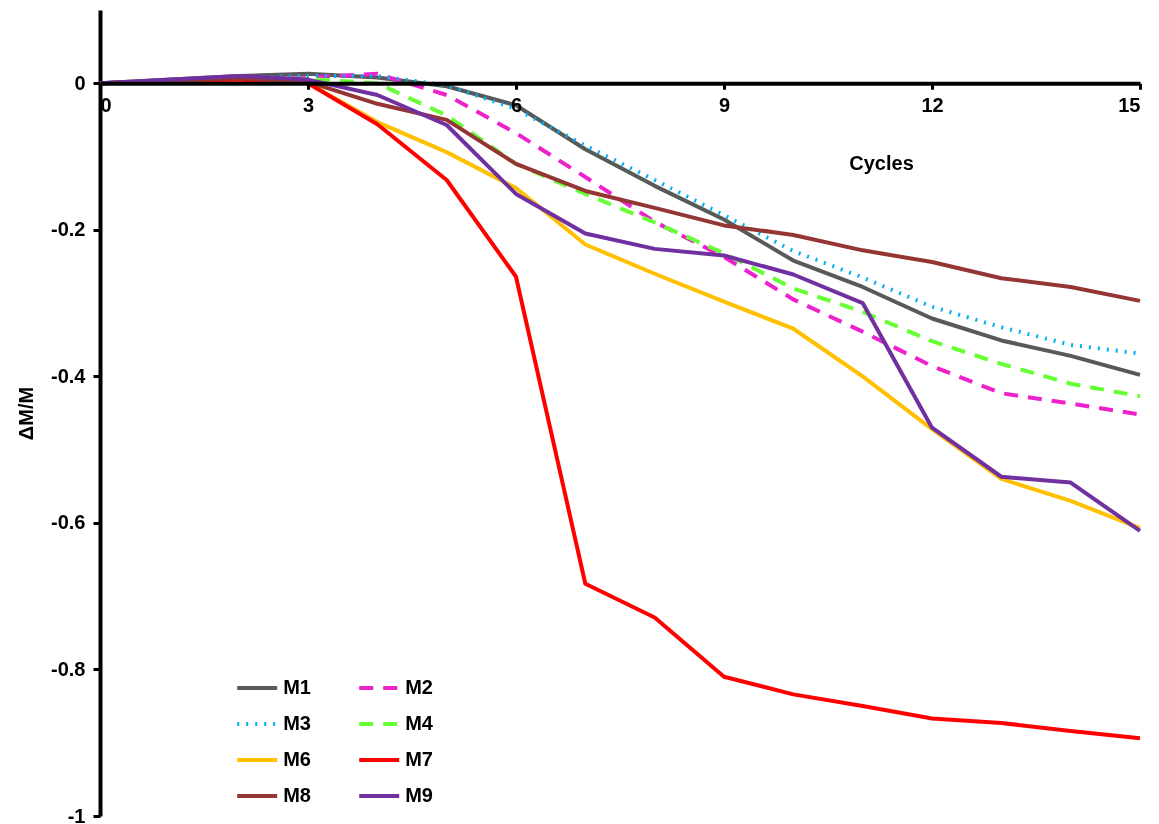 The image size is (1159, 824). Describe the element at coordinates (932, 104) in the screenshot. I see `x-tick-label: 12` at that location.